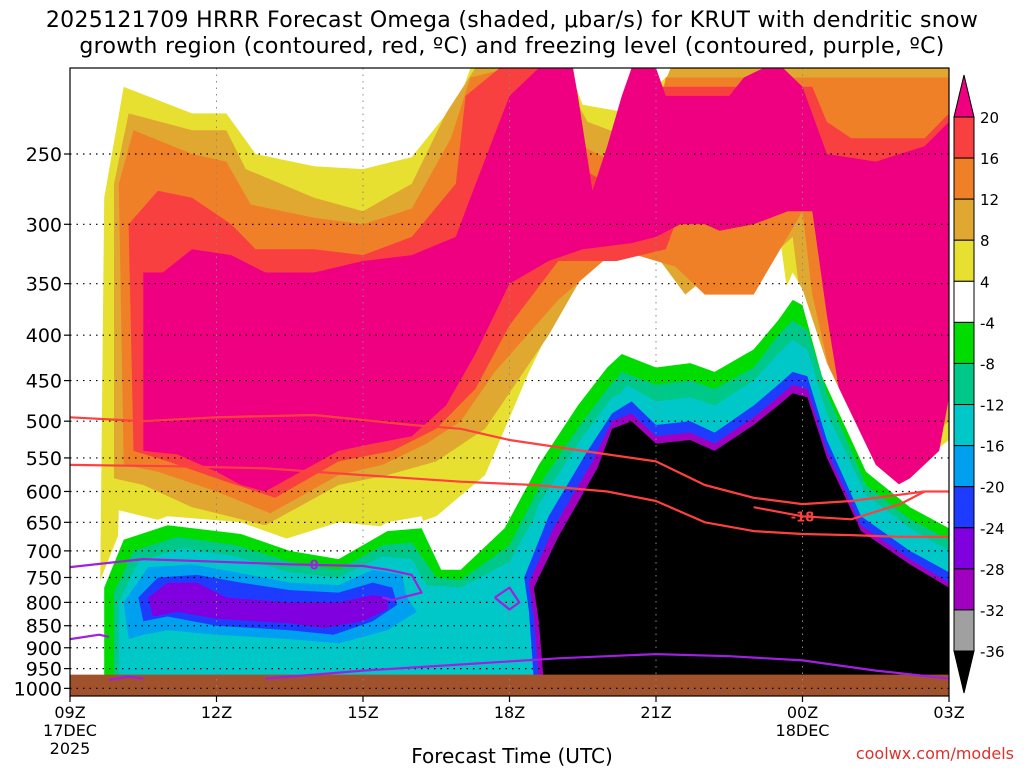 The width and height of the screenshot is (1024, 768). Describe the element at coordinates (44, 492) in the screenshot. I see `y-tick-label-600: 600` at that location.